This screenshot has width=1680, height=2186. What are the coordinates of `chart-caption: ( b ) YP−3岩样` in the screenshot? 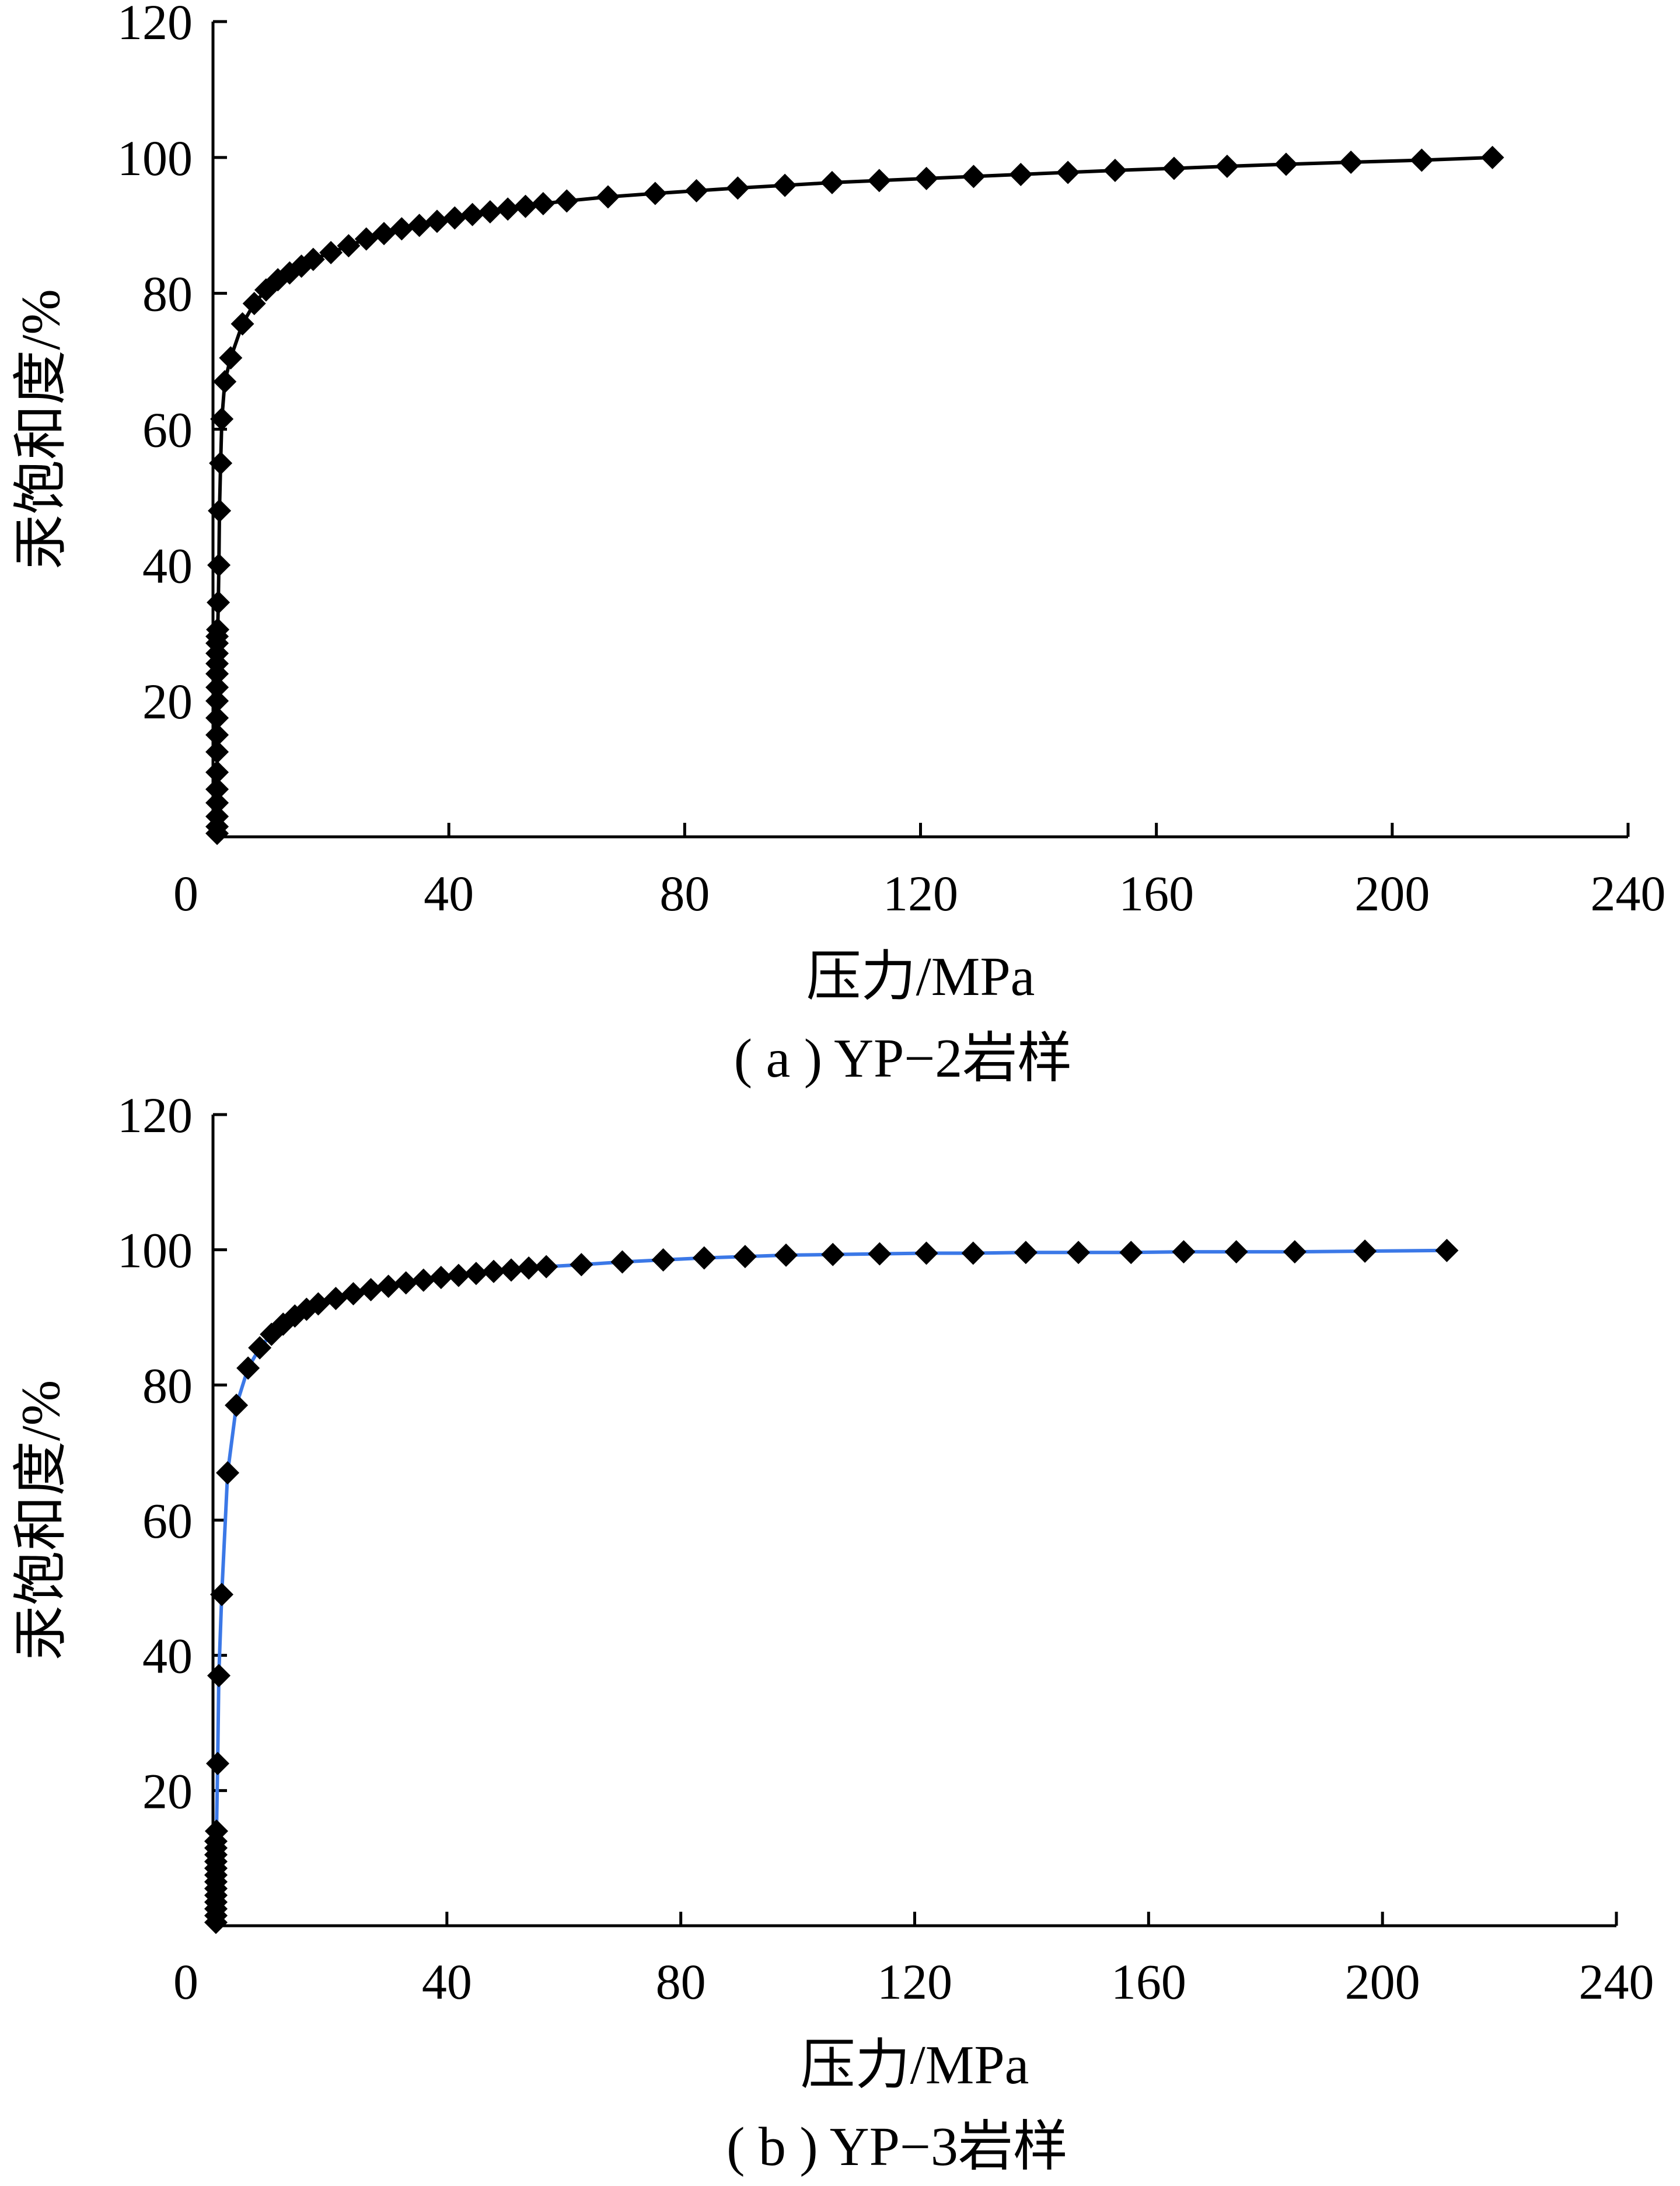 It's located at (897, 2147).